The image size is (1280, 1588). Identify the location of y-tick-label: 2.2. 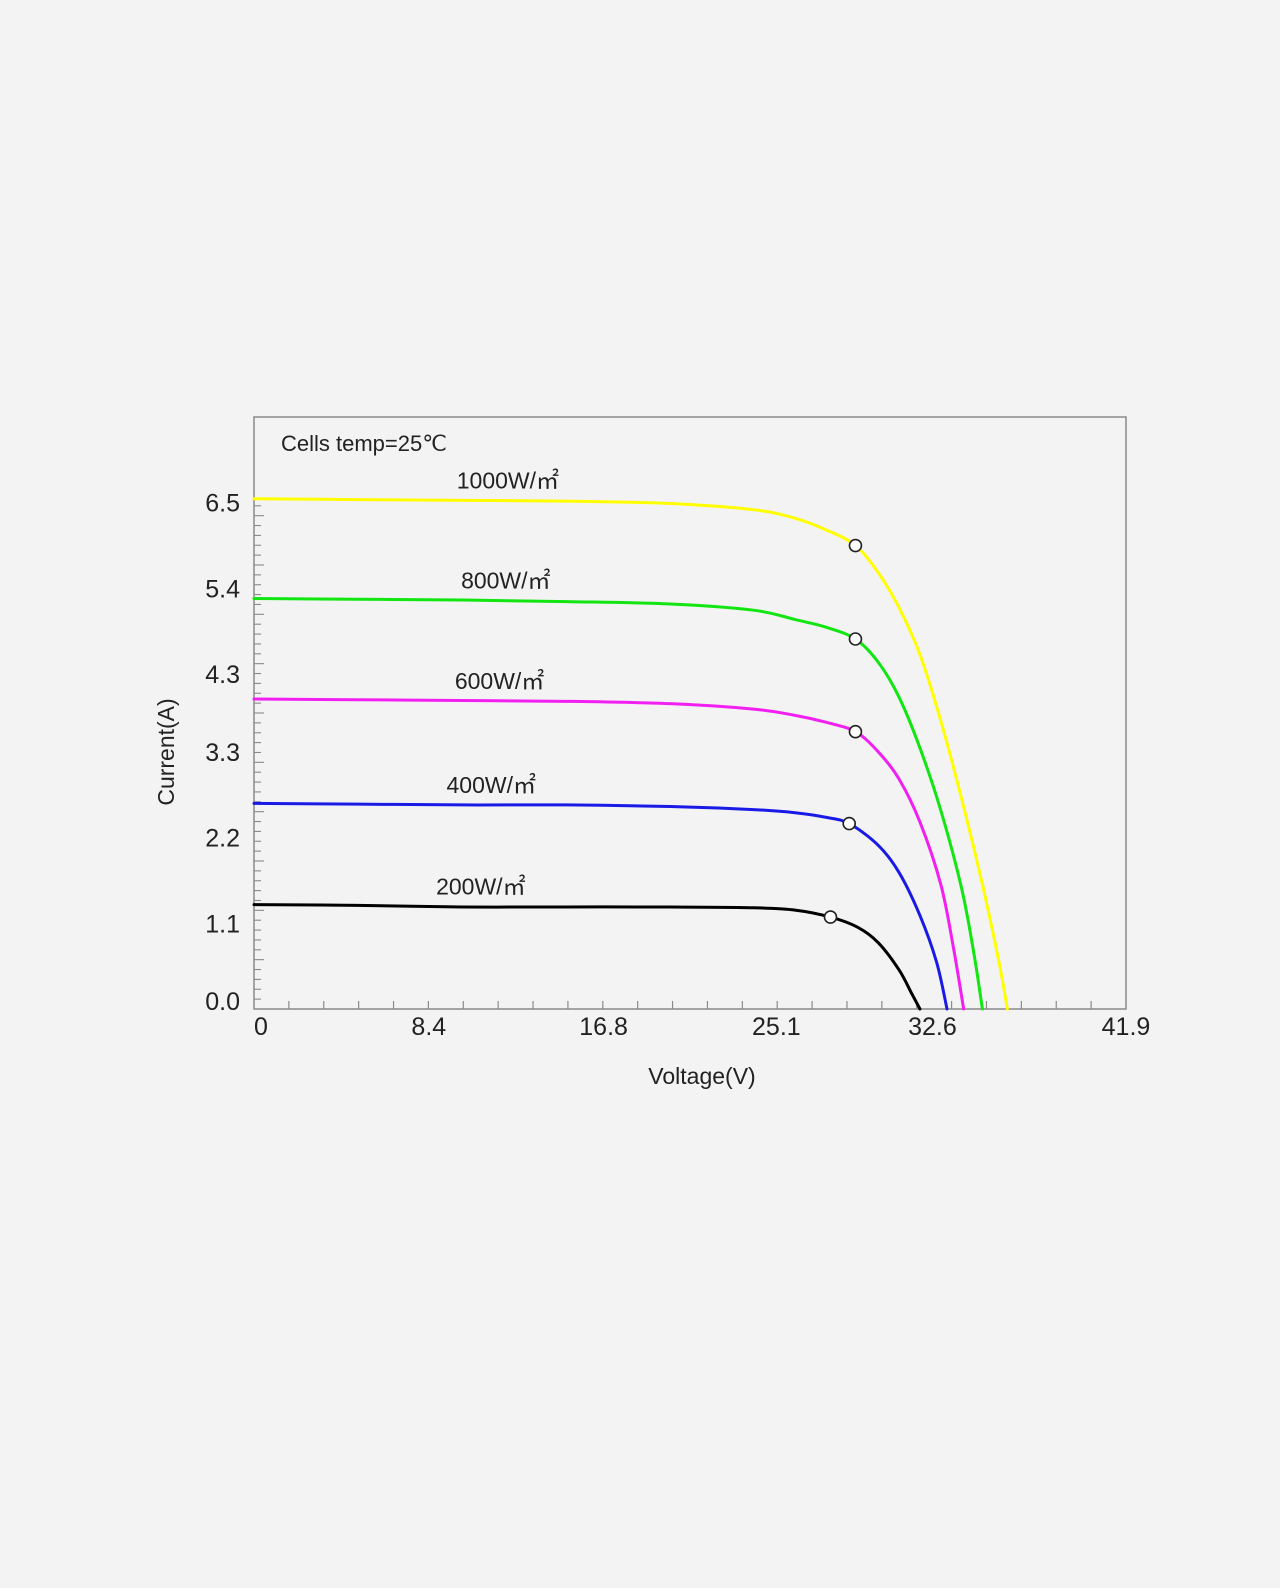
(222, 839).